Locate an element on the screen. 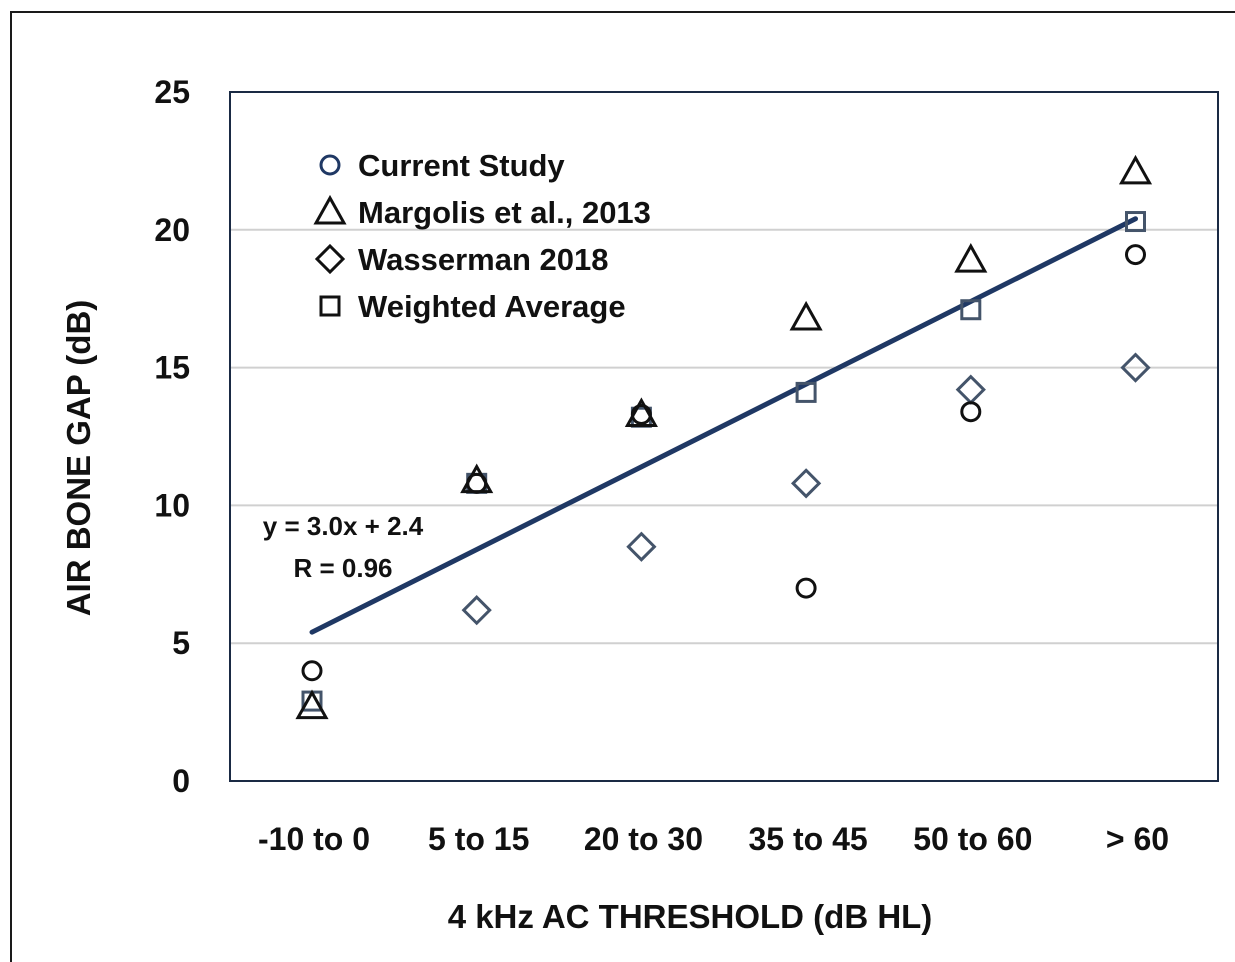  y-axis-title: AIR BONE GAP (dB) is located at coordinates (78, 458).